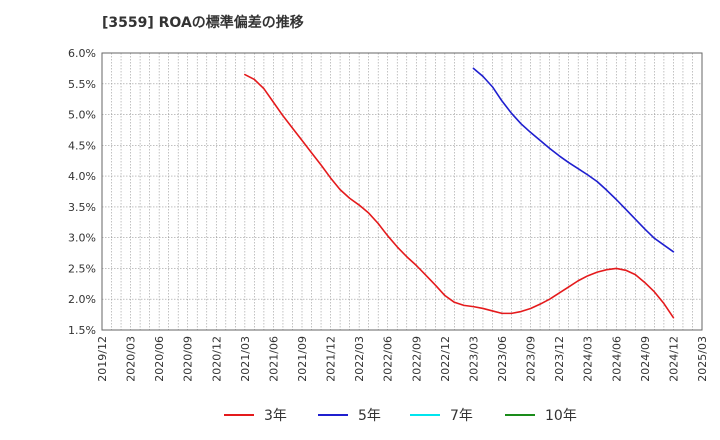 This screenshot has width=720, height=440. I want to click on x-tick-label: 2023/09, so click(531, 359).